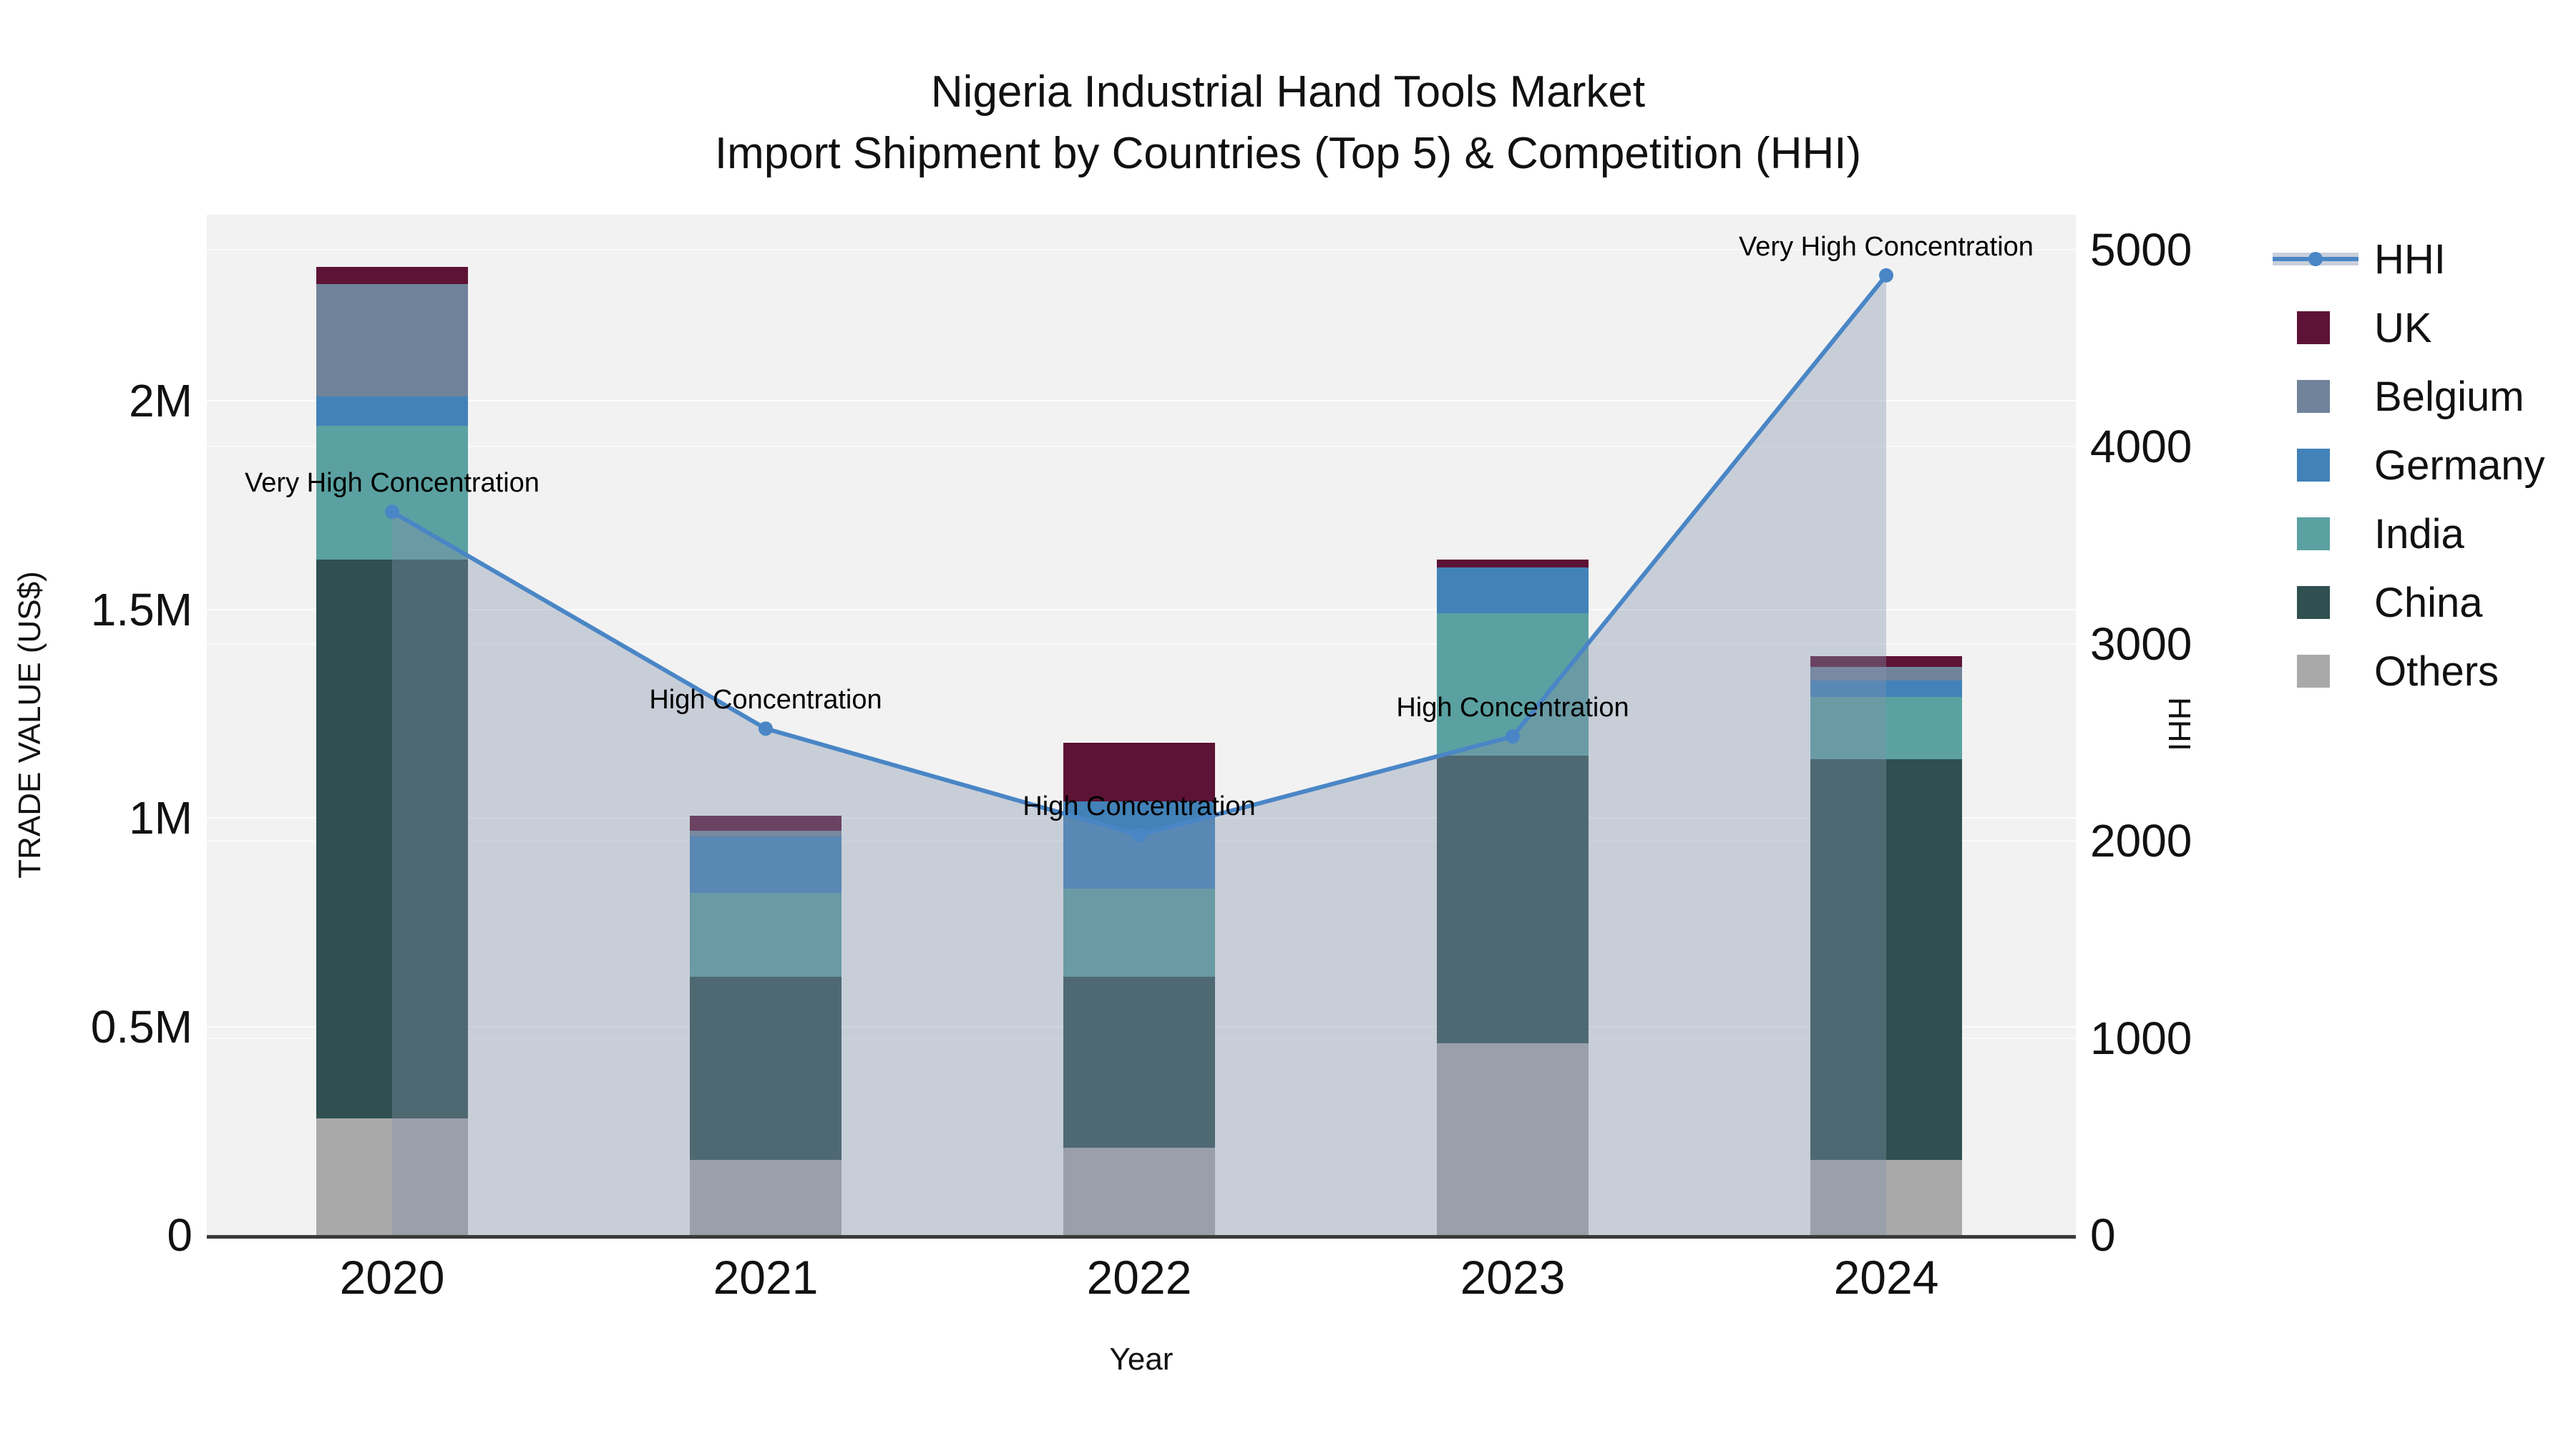 The height and width of the screenshot is (1449, 2576). What do you see at coordinates (766, 1277) in the screenshot?
I see `x-tick-2021: 2021` at bounding box center [766, 1277].